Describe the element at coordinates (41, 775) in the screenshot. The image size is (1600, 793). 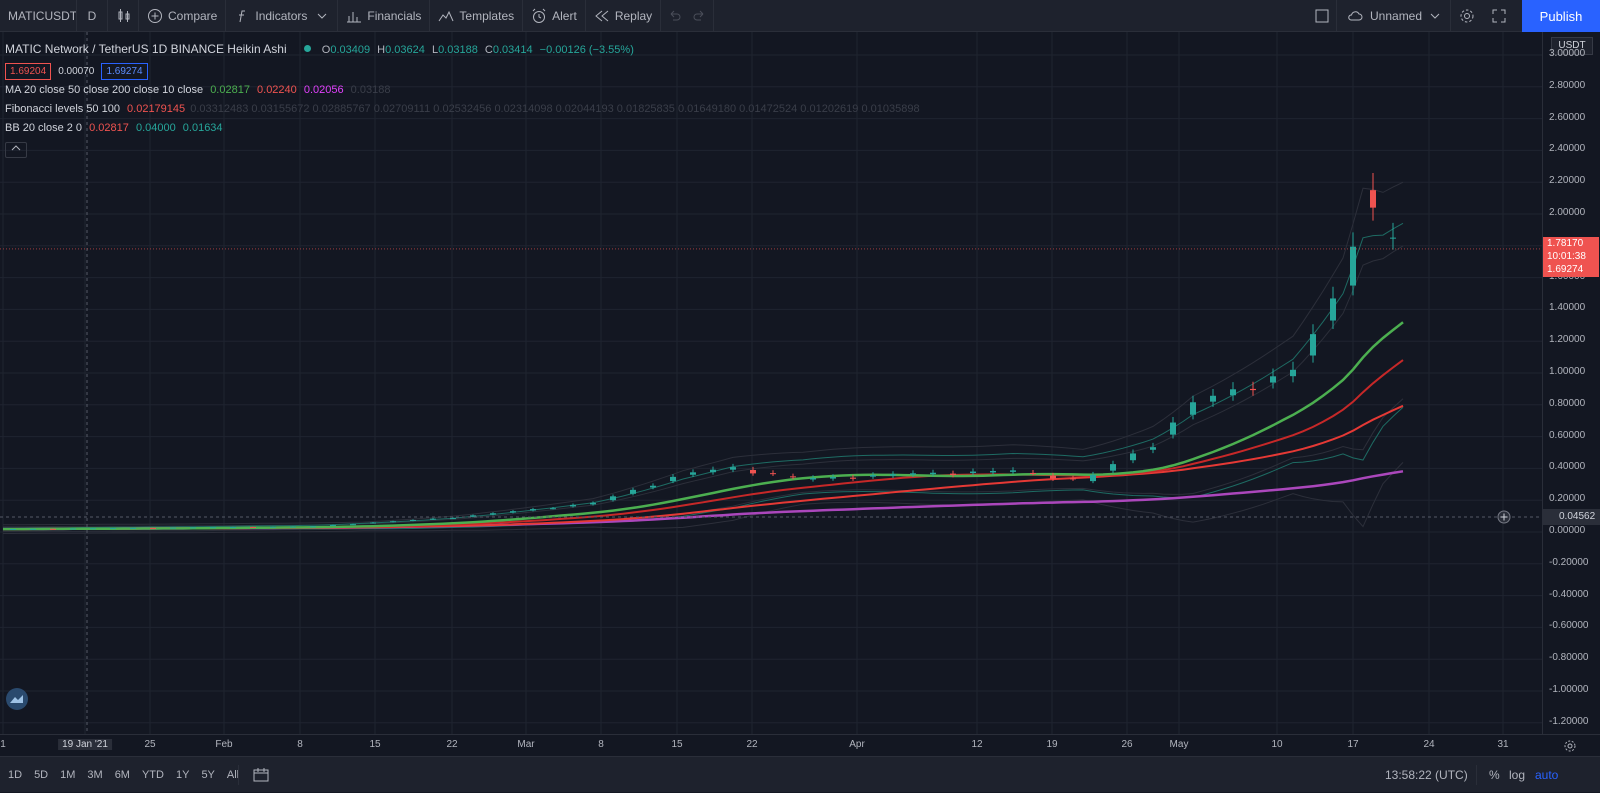
I see `range-button-5d: 5D` at that location.